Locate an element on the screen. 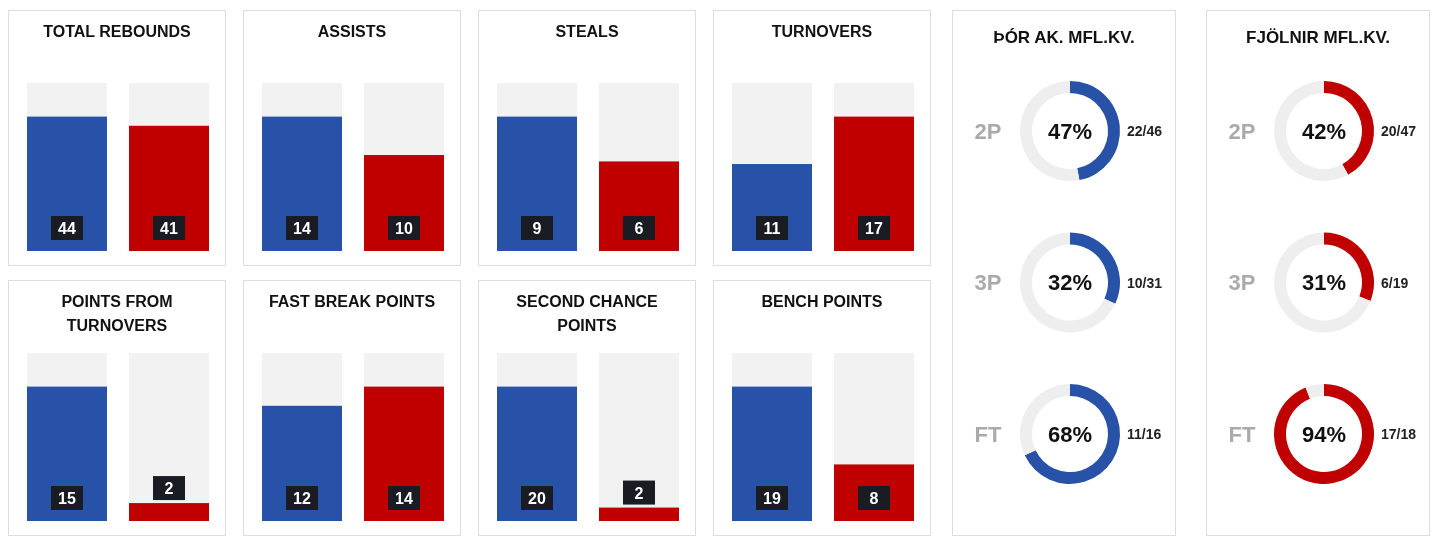 This screenshot has width=1443, height=548. data-label: 19 is located at coordinates (772, 498).